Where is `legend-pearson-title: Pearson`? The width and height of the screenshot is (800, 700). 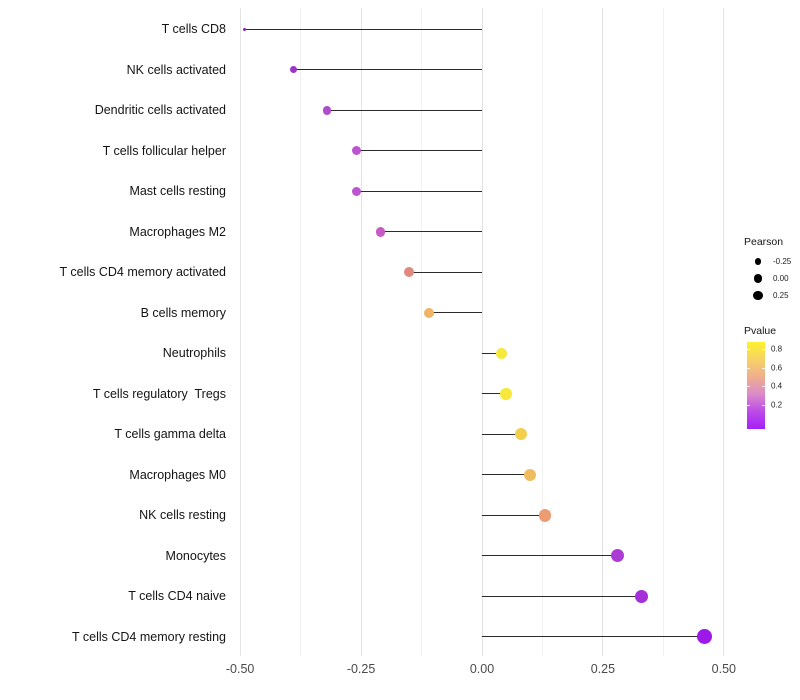 legend-pearson-title: Pearson is located at coordinates (764, 242).